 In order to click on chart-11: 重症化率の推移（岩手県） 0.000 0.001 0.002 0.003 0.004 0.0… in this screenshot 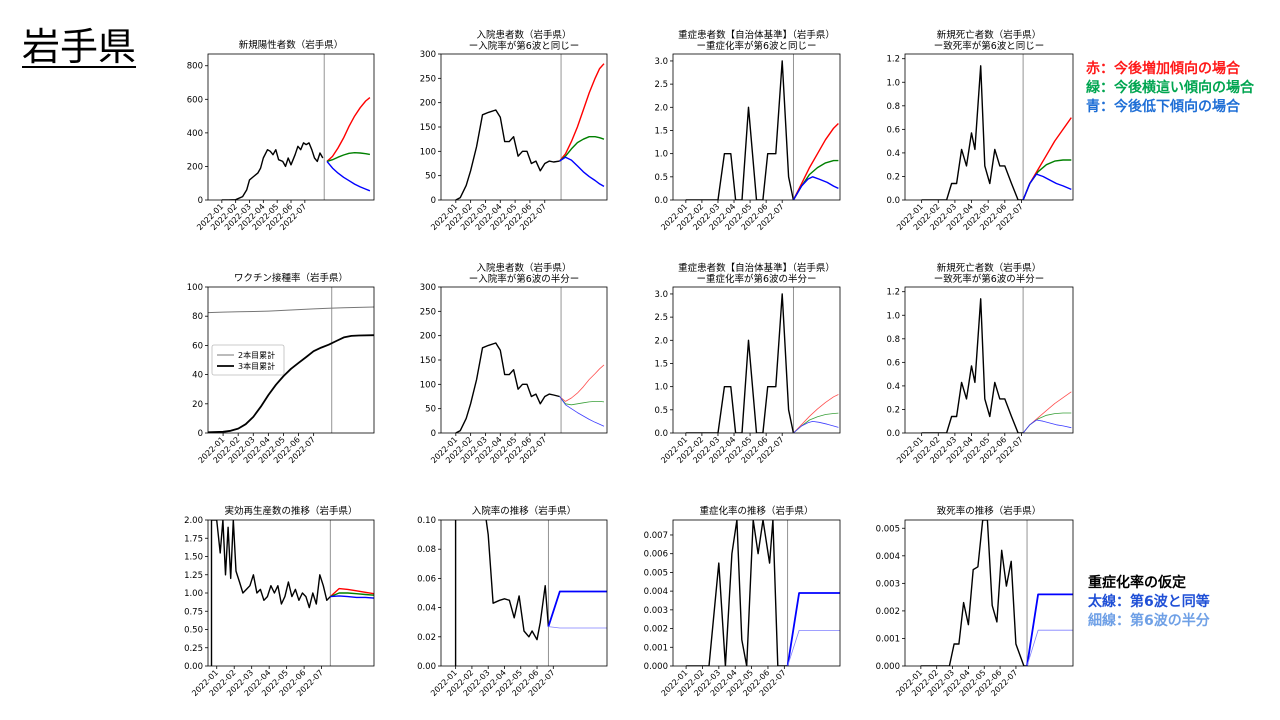, I will do `click(742, 601)`.